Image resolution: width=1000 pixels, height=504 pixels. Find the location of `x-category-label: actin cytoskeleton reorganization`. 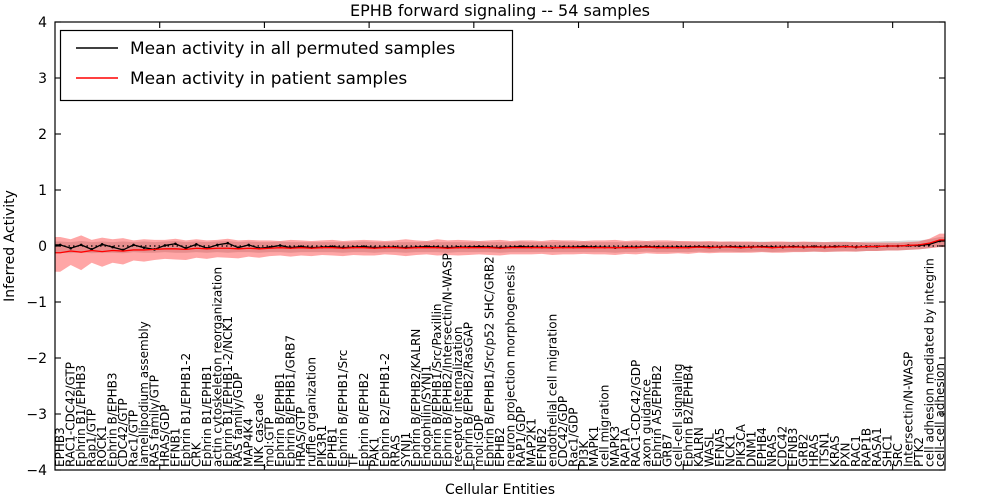

x-category-label: actin cytoskeleton reorganization is located at coordinates (217, 367).